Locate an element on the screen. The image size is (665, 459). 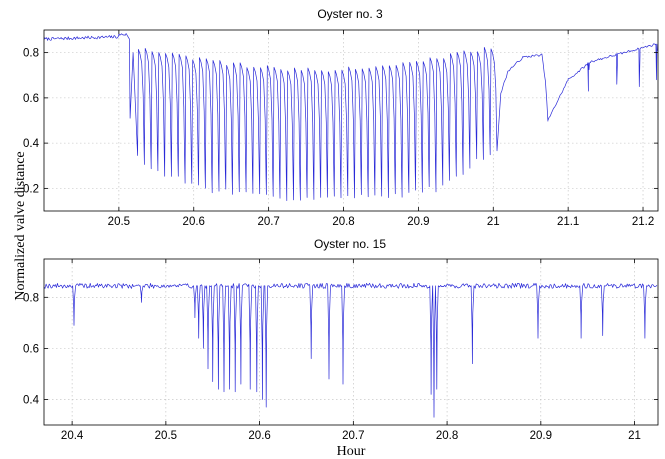
chart-title: Oyster no. 3 is located at coordinates (350, 14).